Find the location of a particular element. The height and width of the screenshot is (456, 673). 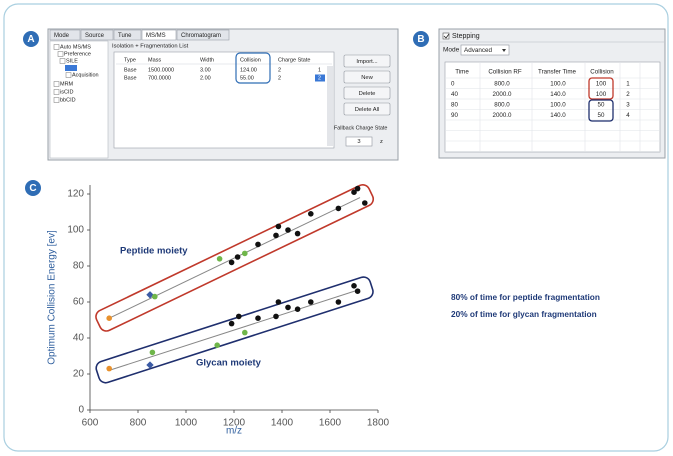

x-tick-label: 800 is located at coordinates (138, 423).